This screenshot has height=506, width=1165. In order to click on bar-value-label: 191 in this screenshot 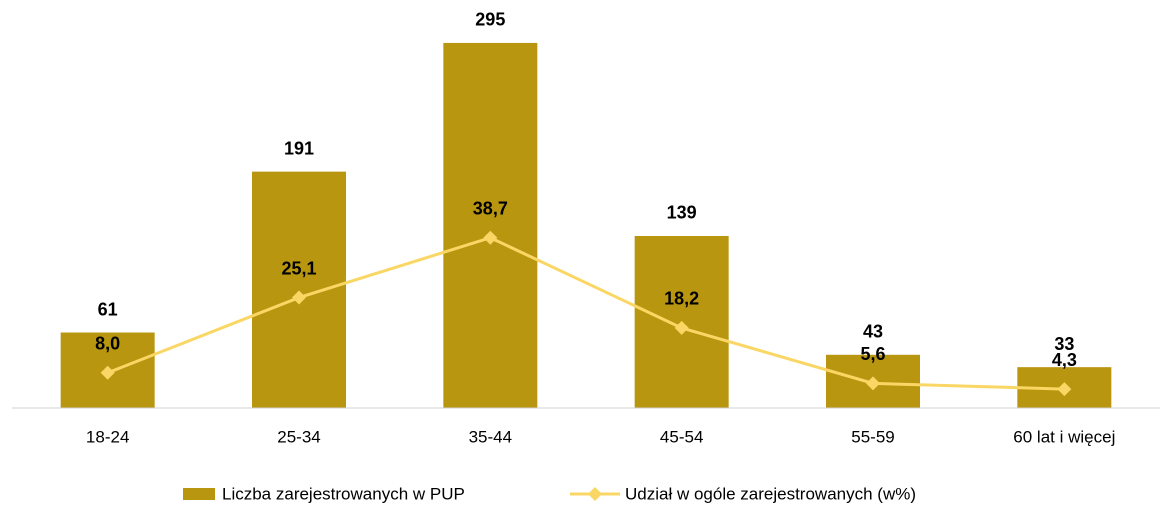, I will do `click(299, 148)`.